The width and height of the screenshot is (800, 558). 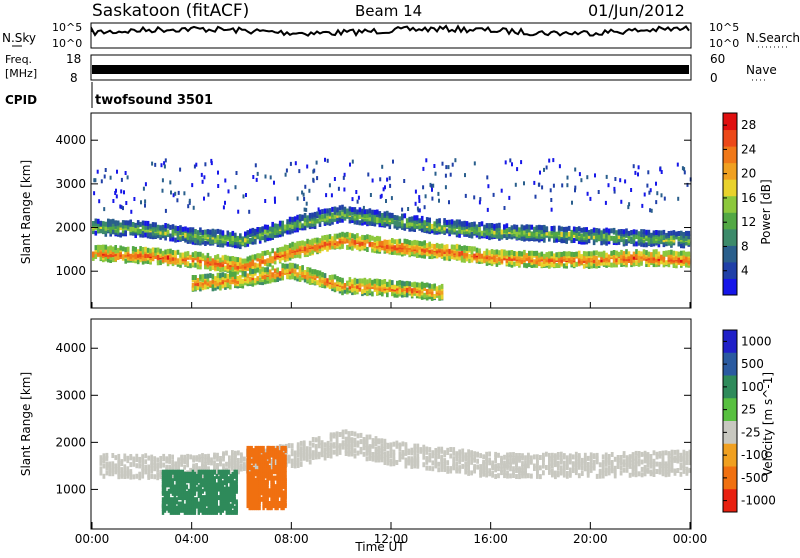 I want to click on noise-sky-trace, so click(x=390, y=31).